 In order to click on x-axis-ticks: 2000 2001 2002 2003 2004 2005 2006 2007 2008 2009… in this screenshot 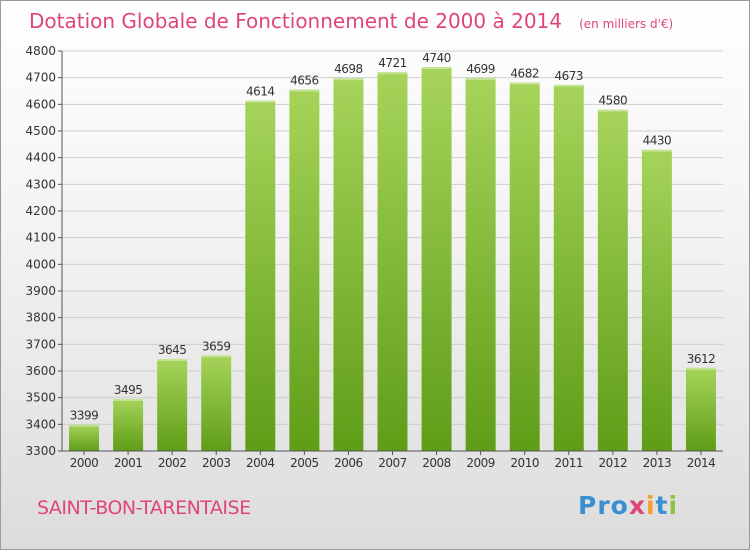, I will do `click(393, 460)`.